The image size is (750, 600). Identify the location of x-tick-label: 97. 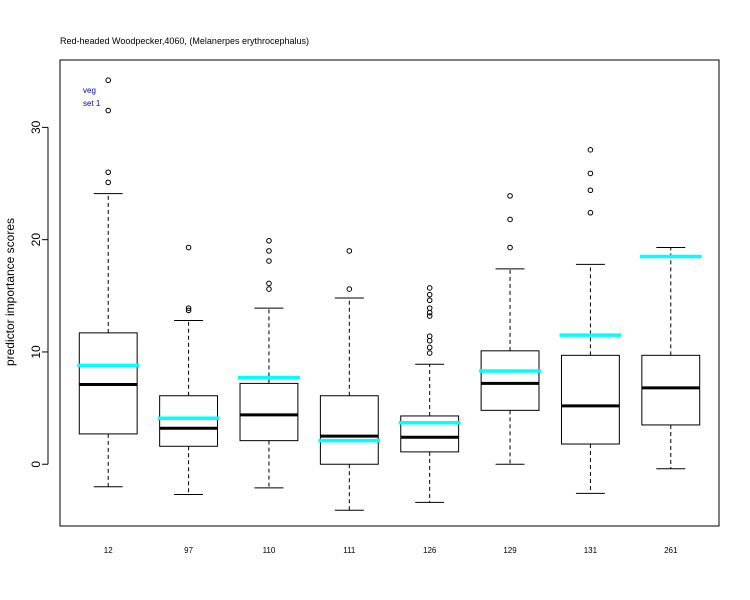
(188, 550).